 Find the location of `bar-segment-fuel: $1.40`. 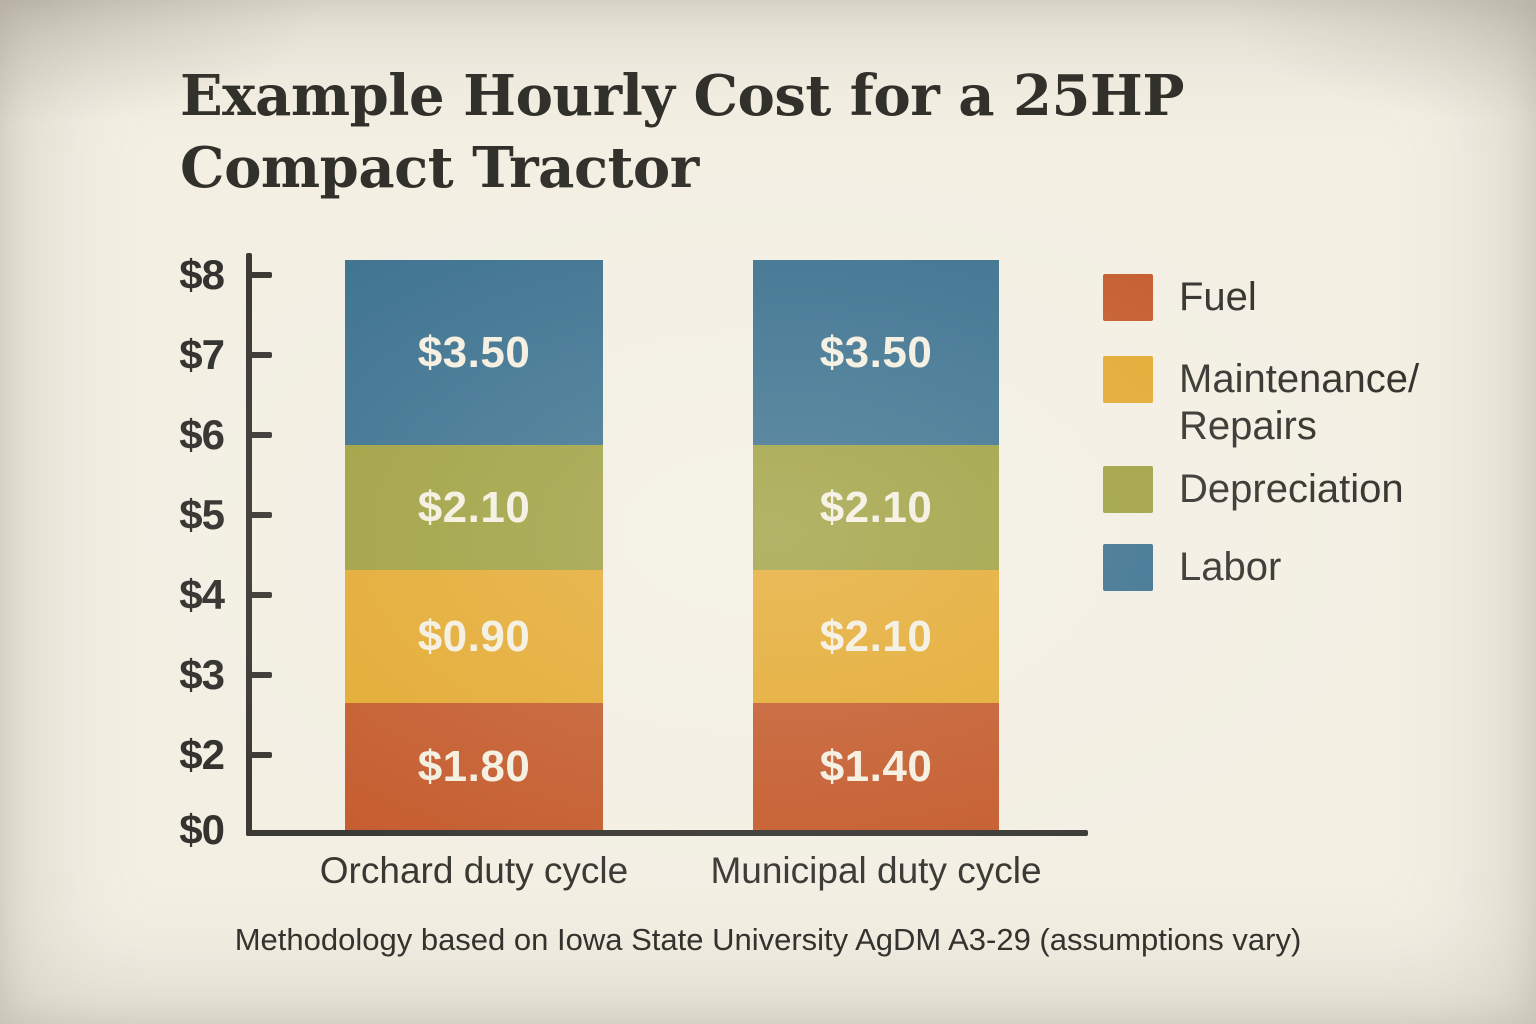

bar-segment-fuel: $1.40 is located at coordinates (876, 766).